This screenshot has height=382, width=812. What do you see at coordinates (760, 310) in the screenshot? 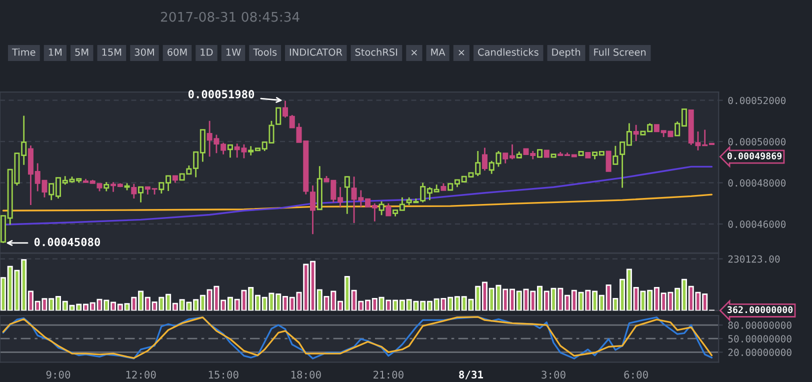
I see `annotation: 362.00000000` at bounding box center [760, 310].